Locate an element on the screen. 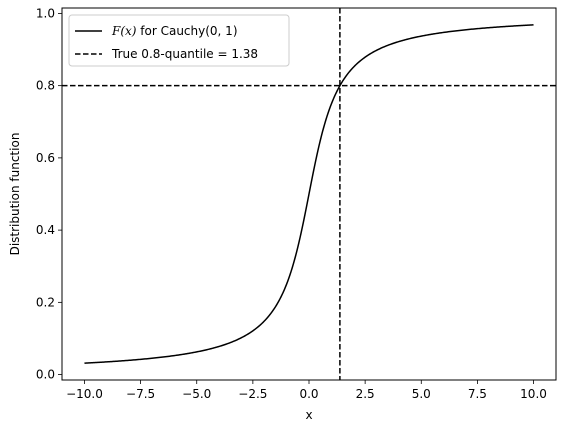  x-tick-label: −5.0 is located at coordinates (196, 394).